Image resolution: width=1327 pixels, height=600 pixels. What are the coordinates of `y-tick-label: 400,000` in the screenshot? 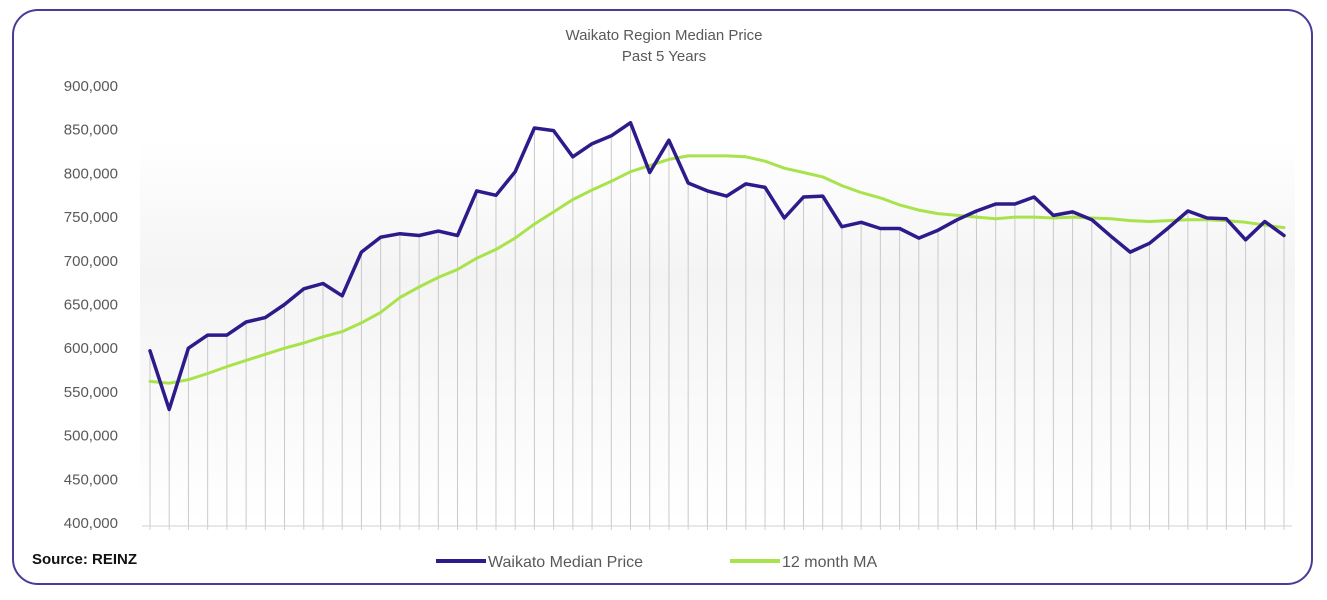 It's located at (91, 523).